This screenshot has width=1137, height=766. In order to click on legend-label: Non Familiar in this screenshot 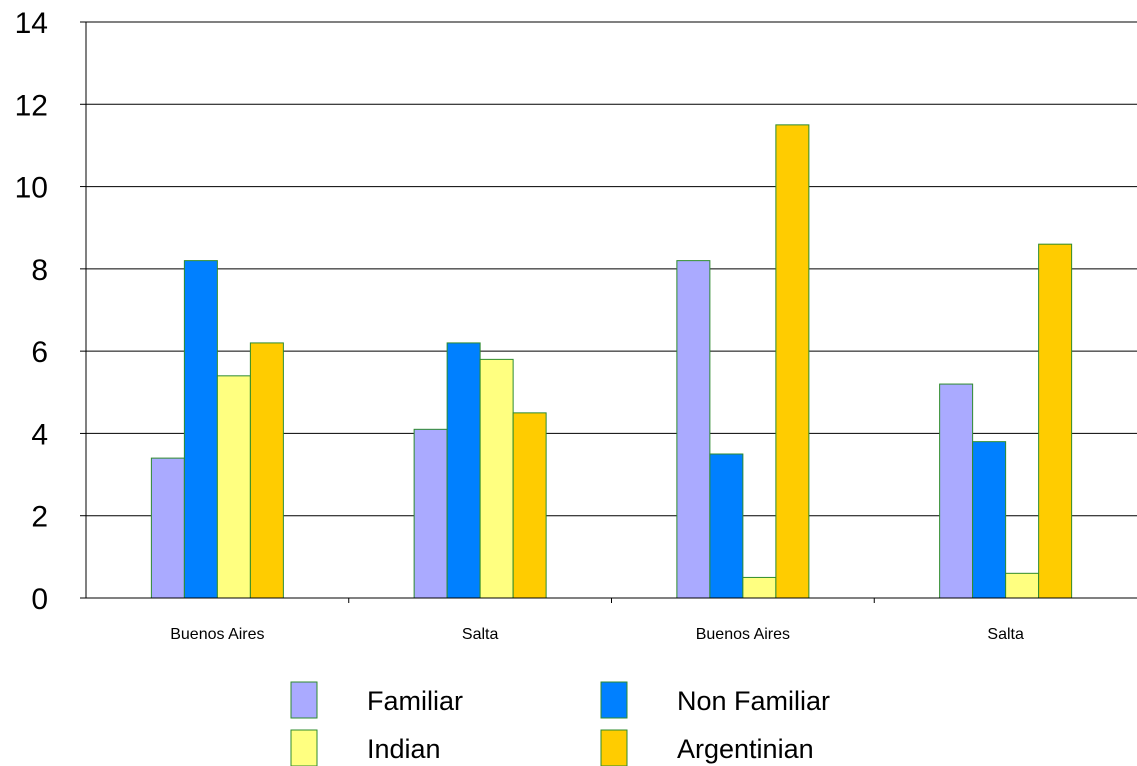, I will do `click(753, 701)`.